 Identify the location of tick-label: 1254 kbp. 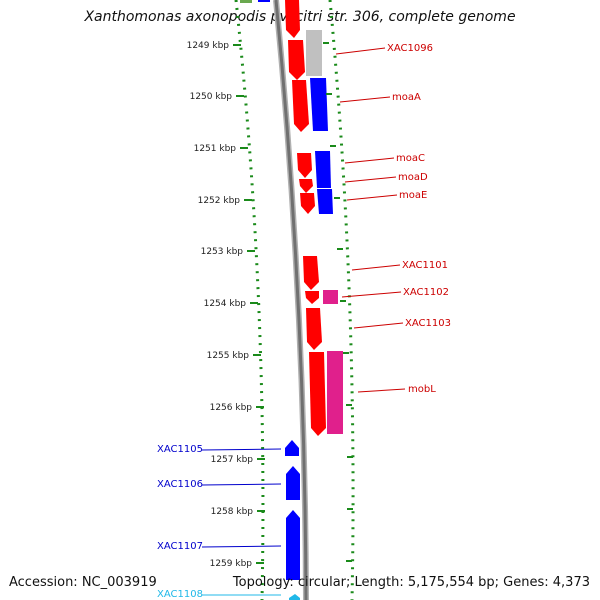
(225, 304).